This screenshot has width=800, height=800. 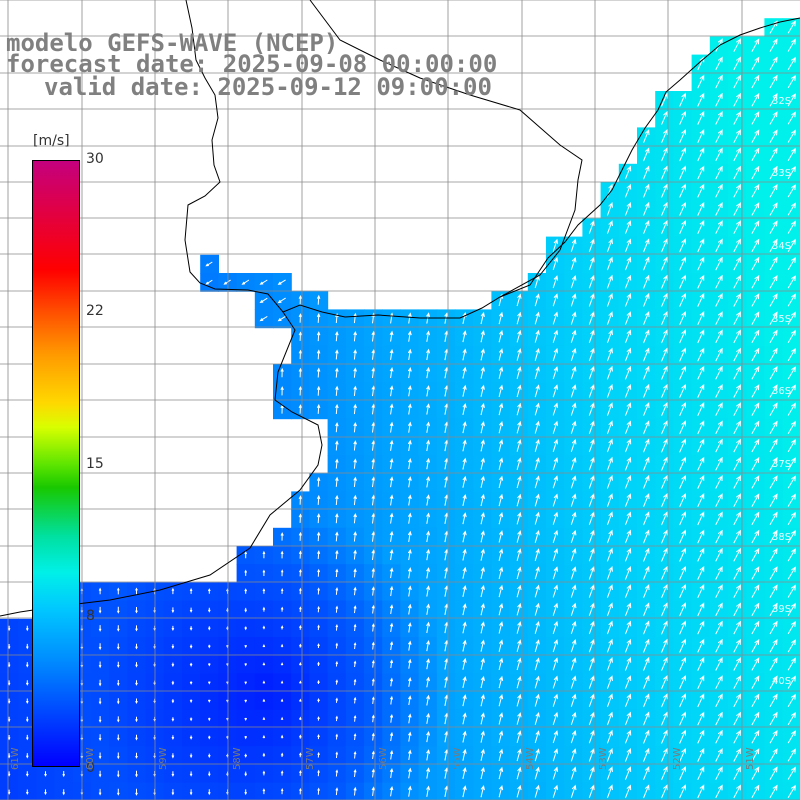 What do you see at coordinates (172, 43) in the screenshot?
I see `title-model: modelo GEFS-WAVE (NCEP)` at bounding box center [172, 43].